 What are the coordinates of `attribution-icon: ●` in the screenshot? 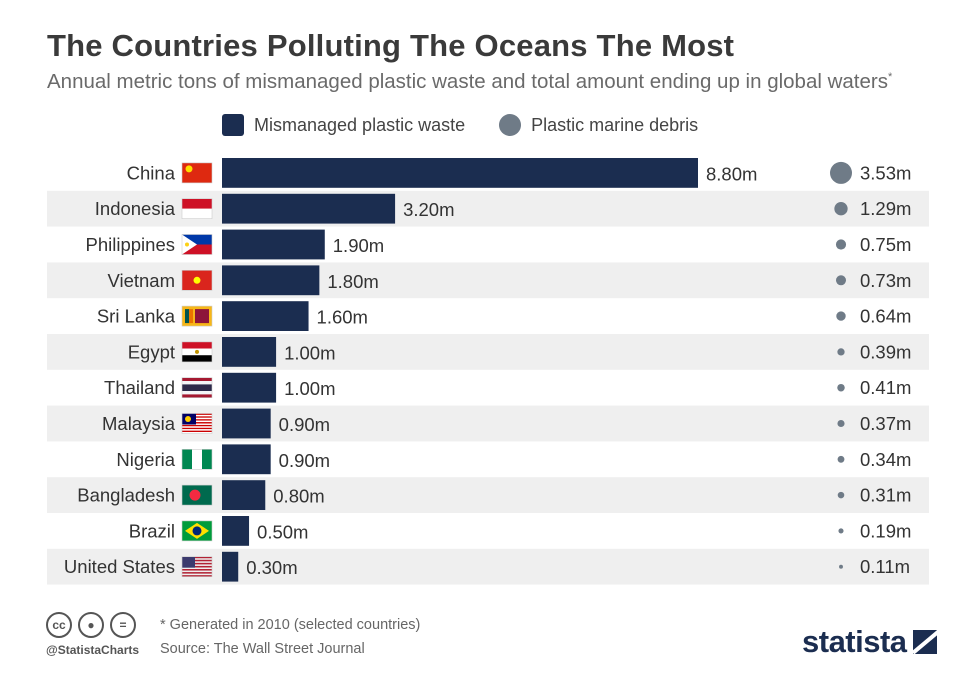 It's located at (91, 625).